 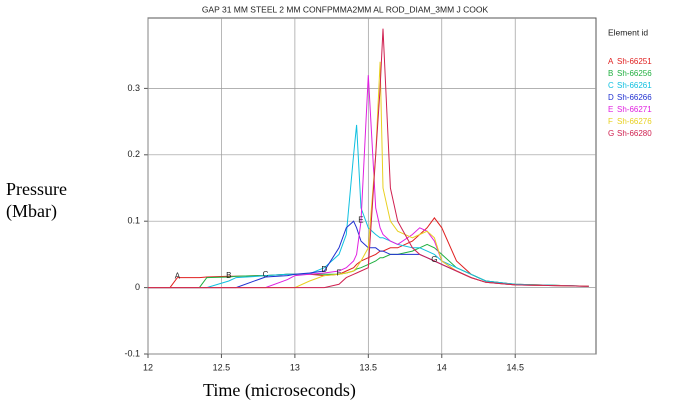 I want to click on y-axis-label: Pressure (Mbar), so click(x=36, y=200).